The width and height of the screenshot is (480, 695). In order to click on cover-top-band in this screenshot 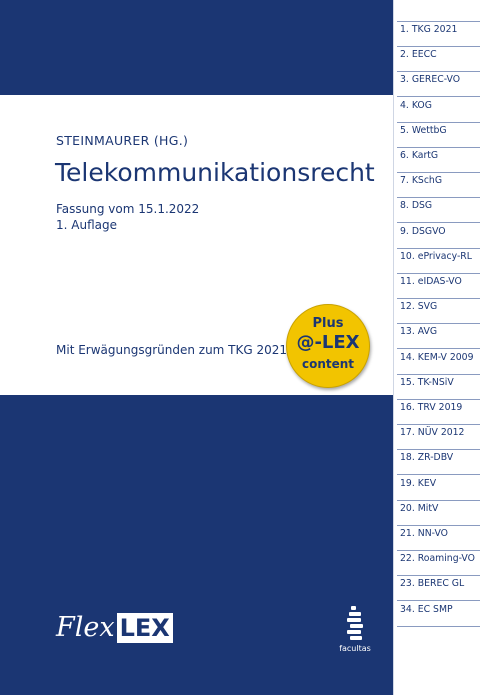, I will do `click(196, 47)`.